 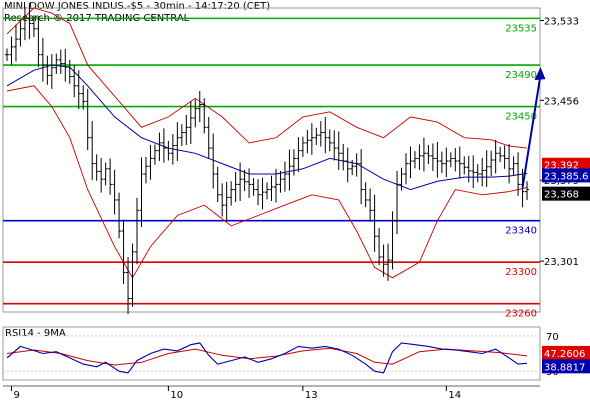 What do you see at coordinates (16, 395) in the screenshot?
I see `x-tick-label: 9` at bounding box center [16, 395].